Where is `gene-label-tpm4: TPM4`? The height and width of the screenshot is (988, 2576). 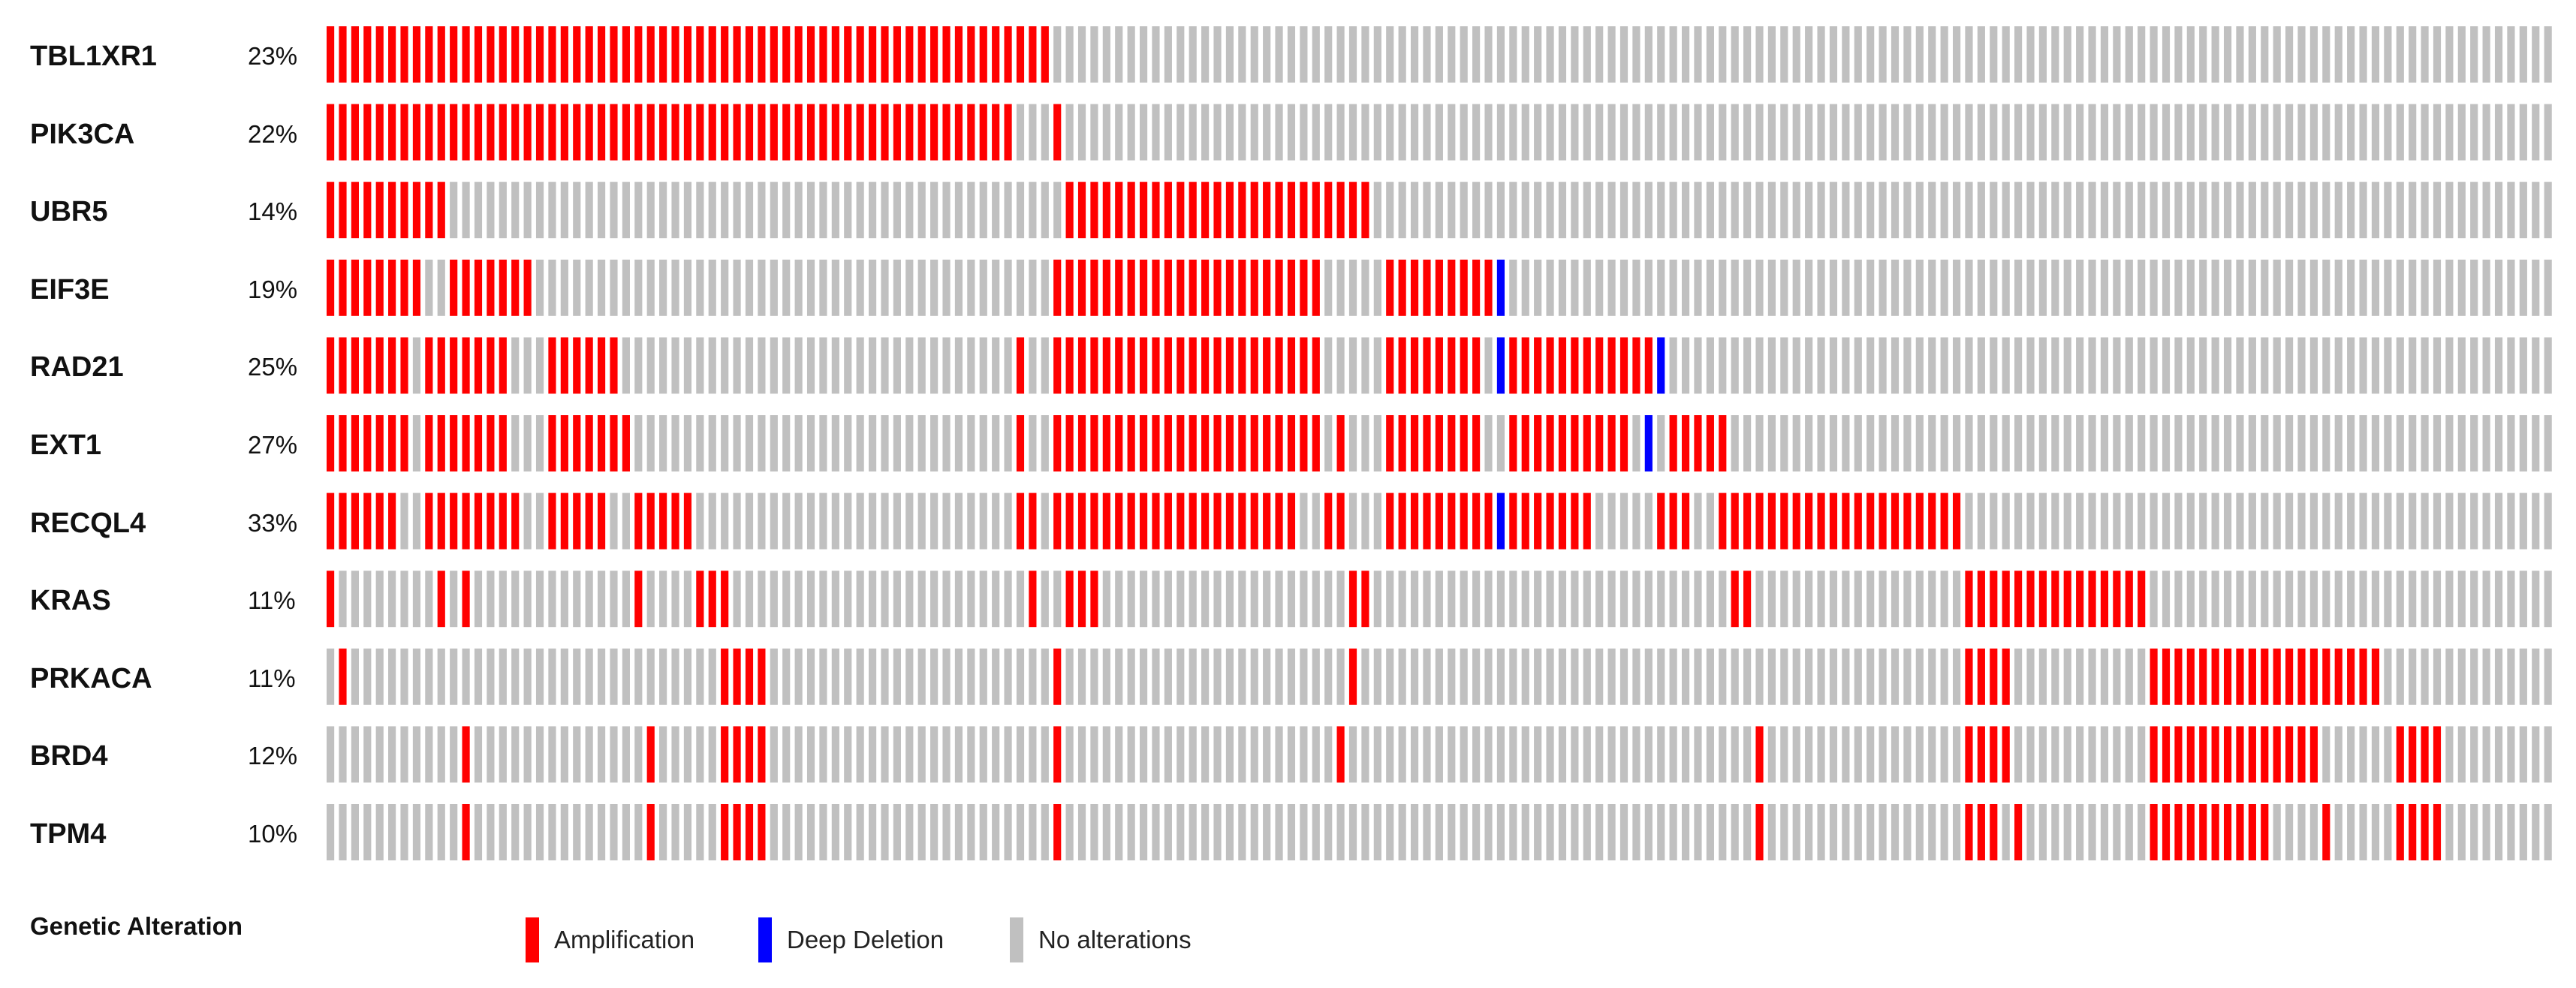 gene-label-tpm4: TPM4 is located at coordinates (68, 834).